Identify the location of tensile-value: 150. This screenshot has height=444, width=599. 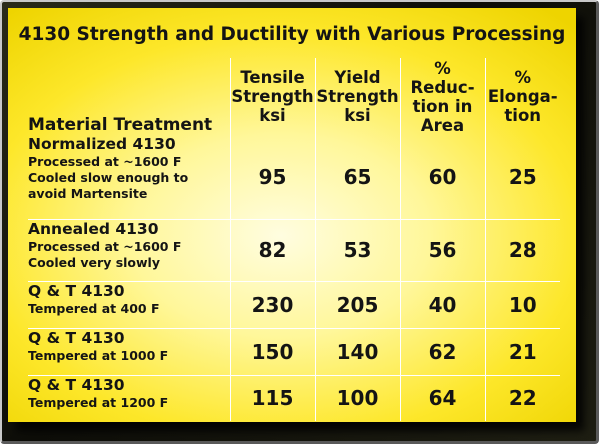
(272, 351).